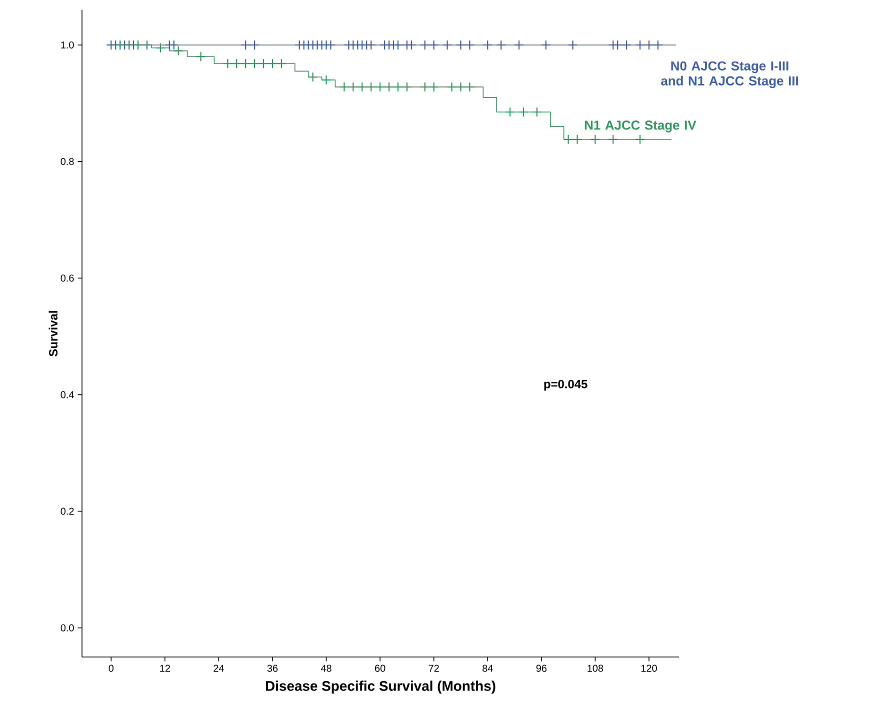 The width and height of the screenshot is (879, 727). Describe the element at coordinates (219, 668) in the screenshot. I see `x-tick-label: 24` at that location.